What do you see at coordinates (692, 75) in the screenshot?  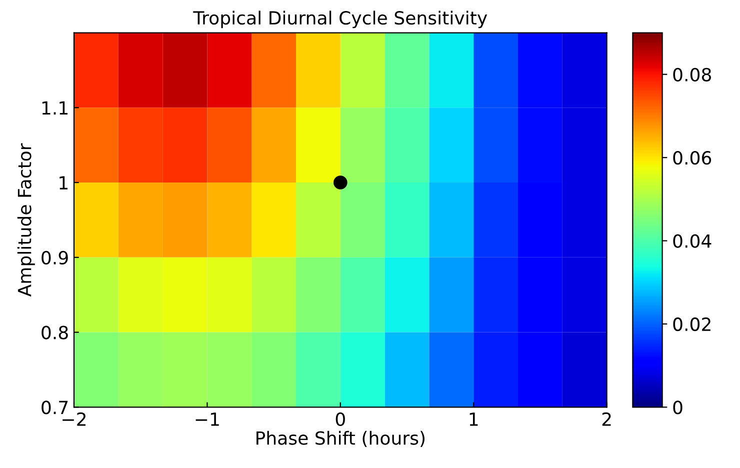 I see `color-bar-label: 0.08` at bounding box center [692, 75].